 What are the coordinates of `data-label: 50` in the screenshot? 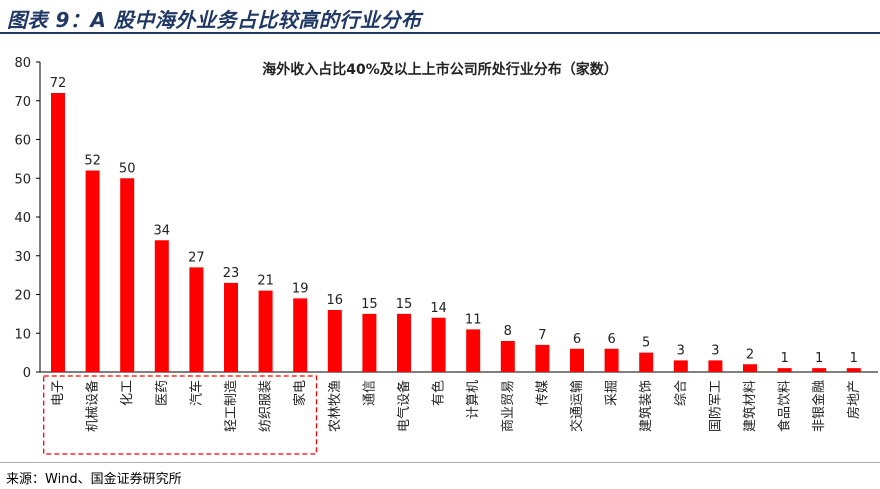 It's located at (127, 168).